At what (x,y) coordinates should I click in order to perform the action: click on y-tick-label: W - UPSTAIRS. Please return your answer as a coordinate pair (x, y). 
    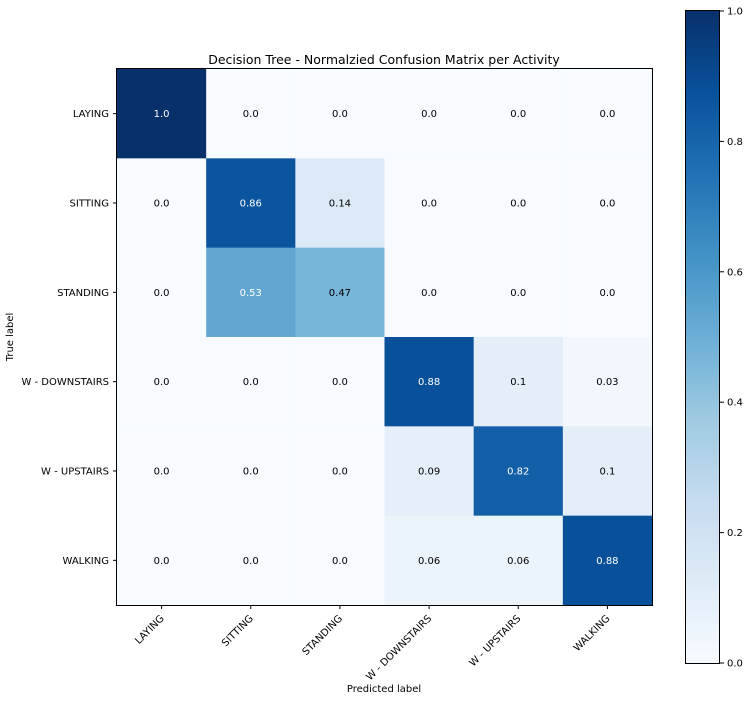
    Looking at the image, I should click on (75, 472).